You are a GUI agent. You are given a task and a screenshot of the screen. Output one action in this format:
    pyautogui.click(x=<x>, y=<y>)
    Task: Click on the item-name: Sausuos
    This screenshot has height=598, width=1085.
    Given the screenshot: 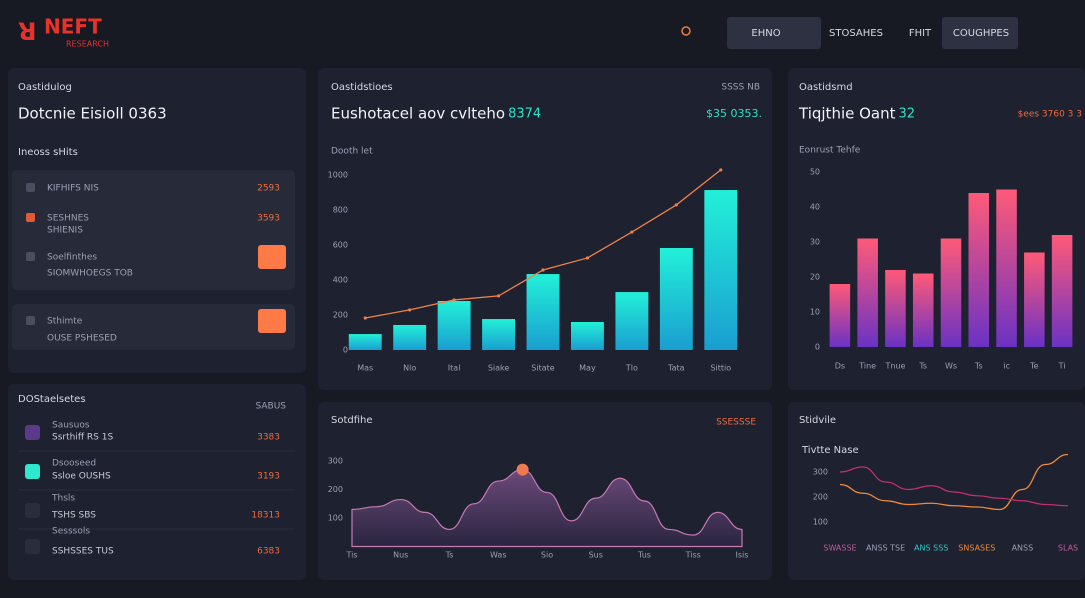 What is the action you would take?
    pyautogui.click(x=71, y=426)
    